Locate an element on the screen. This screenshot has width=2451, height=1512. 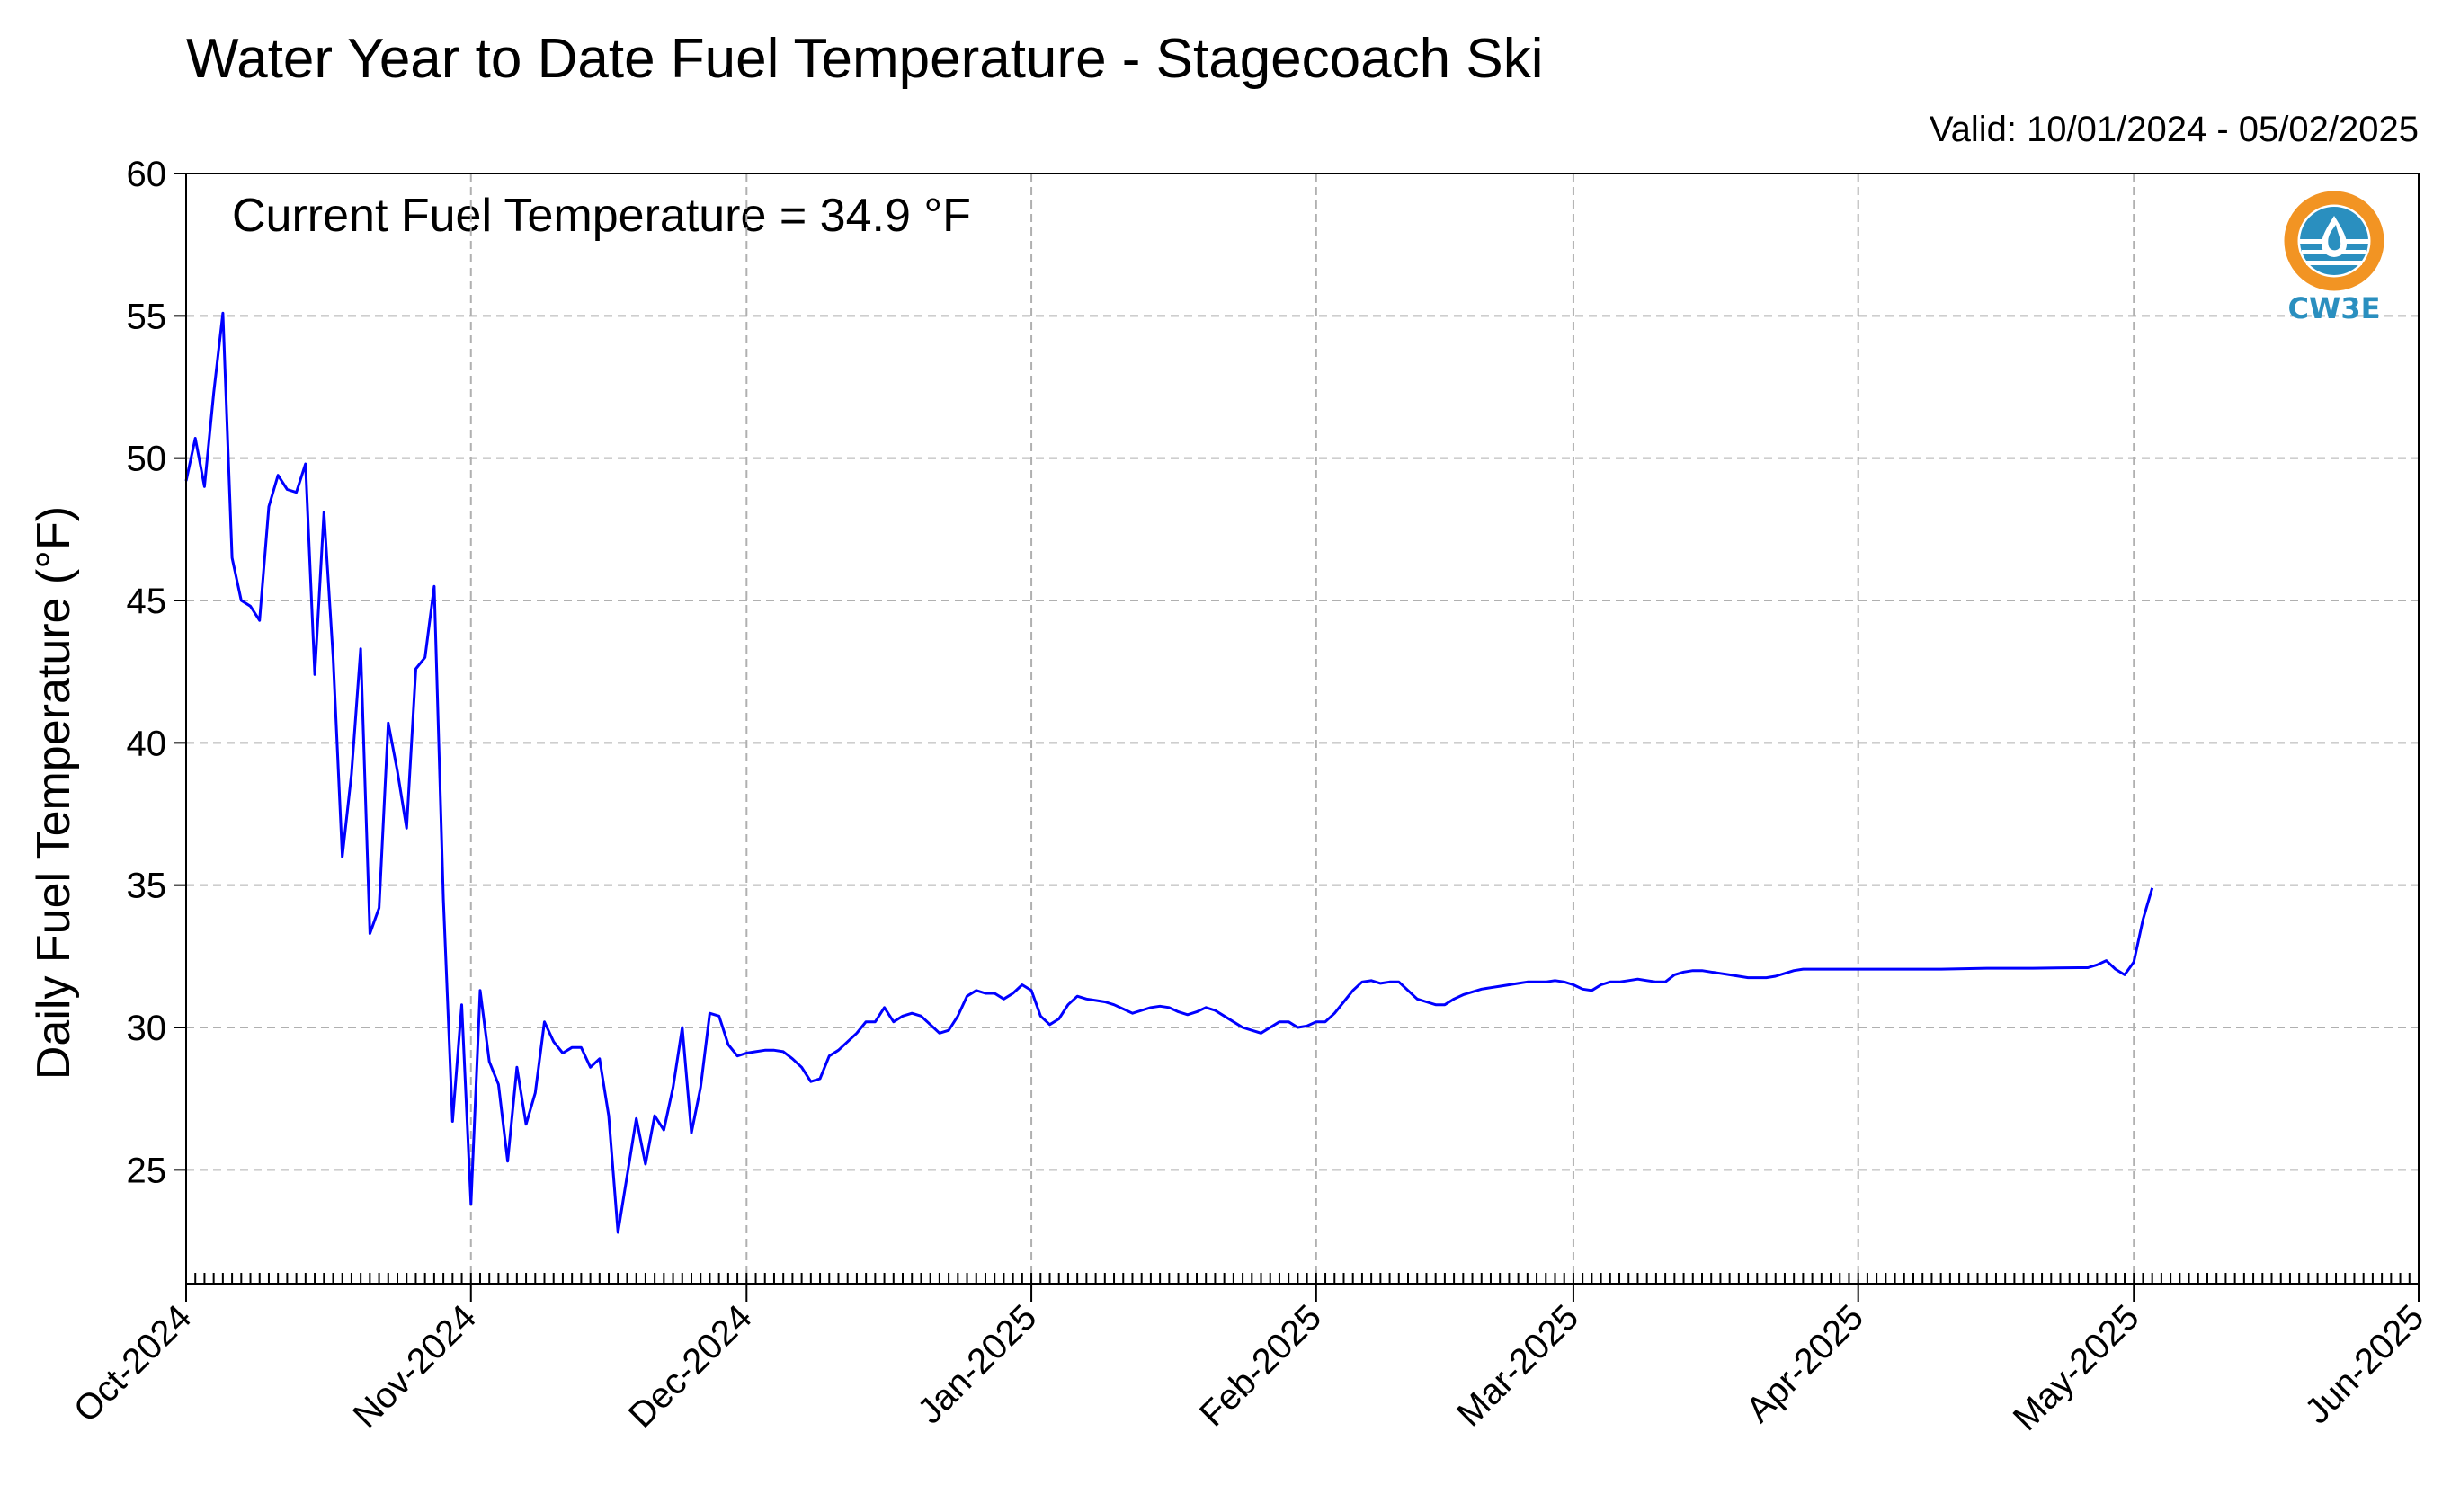
x-tick-label: Feb-2025 is located at coordinates (1260, 1365).